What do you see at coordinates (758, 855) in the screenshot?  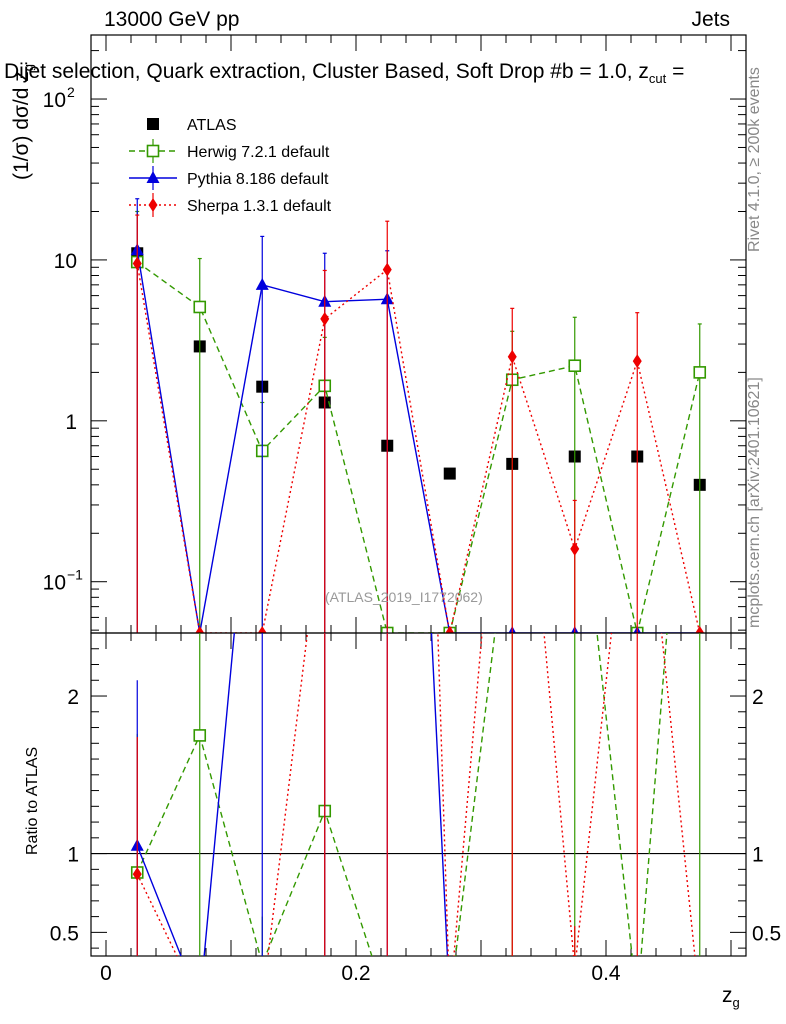 I see `ratio-y-tick-label-right: 1` at bounding box center [758, 855].